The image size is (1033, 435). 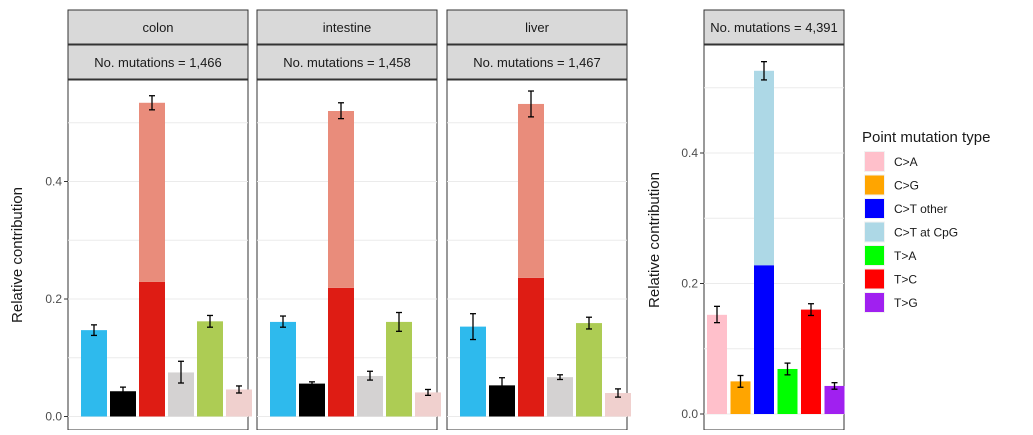 I want to click on legend-item: C>T at CpG, so click(x=911, y=232).